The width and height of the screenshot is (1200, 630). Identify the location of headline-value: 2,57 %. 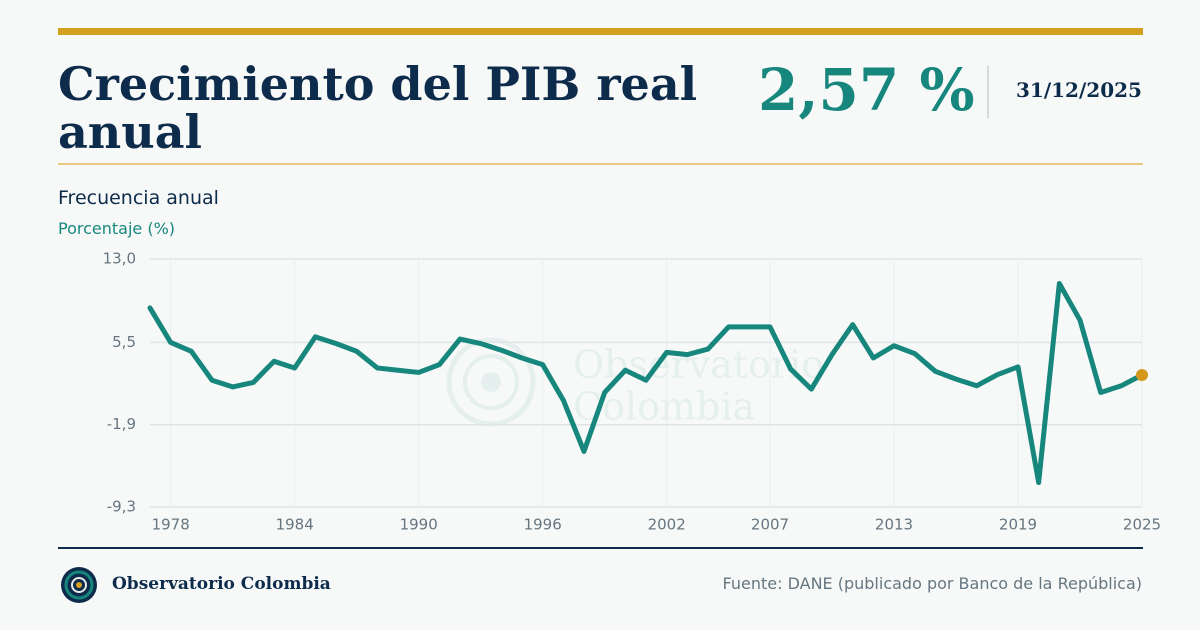
(866, 90).